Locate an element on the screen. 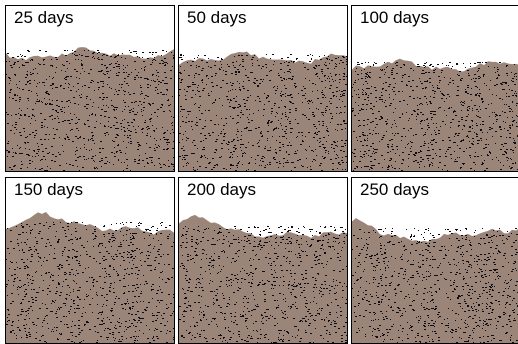  panel-label: 150 days is located at coordinates (48, 189).